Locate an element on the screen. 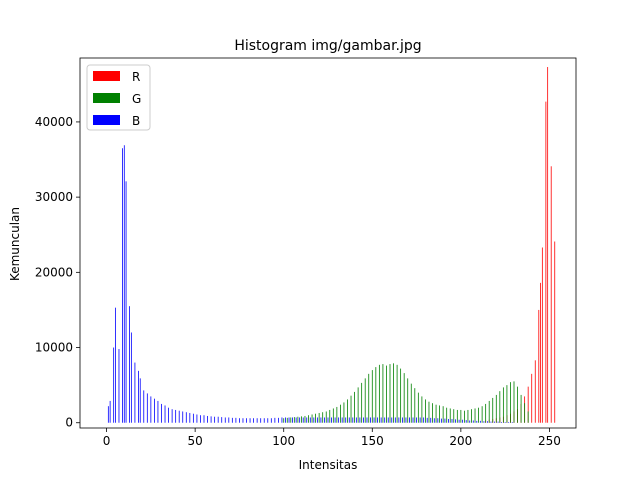 This screenshot has height=484, width=640. y-tick-label: 40000 is located at coordinates (54, 122).